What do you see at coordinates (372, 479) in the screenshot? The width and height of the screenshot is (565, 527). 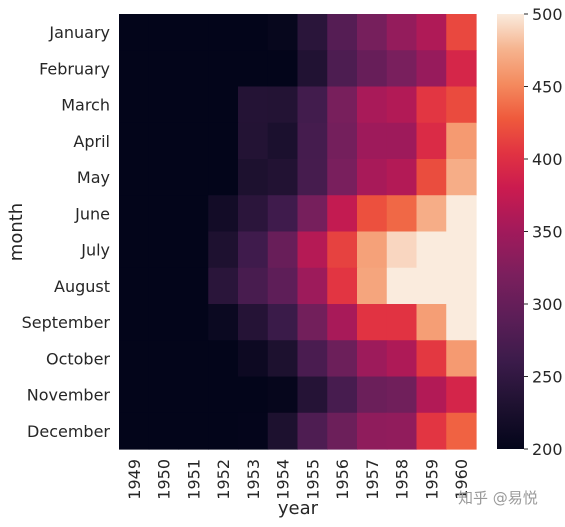 I see `x-tick-label: 1957` at bounding box center [372, 479].